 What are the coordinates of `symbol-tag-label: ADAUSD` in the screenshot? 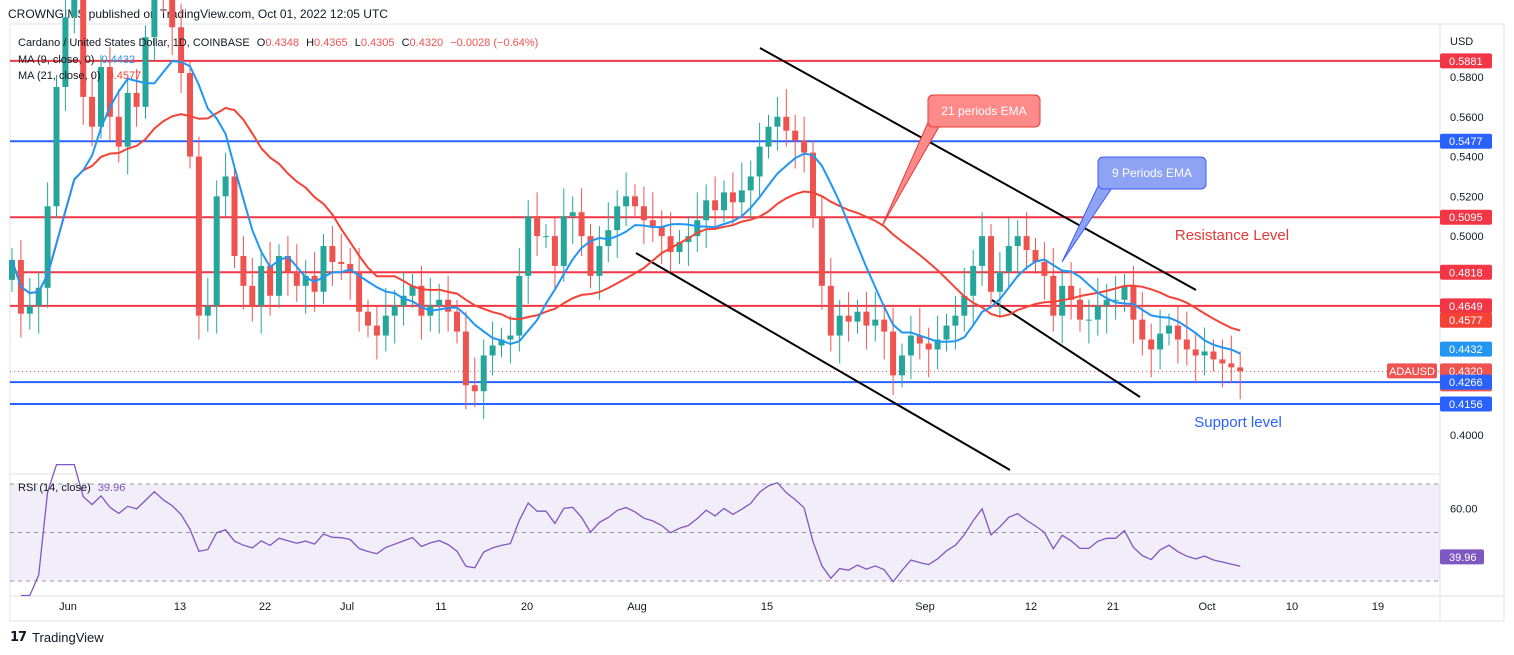 It's located at (1412, 372).